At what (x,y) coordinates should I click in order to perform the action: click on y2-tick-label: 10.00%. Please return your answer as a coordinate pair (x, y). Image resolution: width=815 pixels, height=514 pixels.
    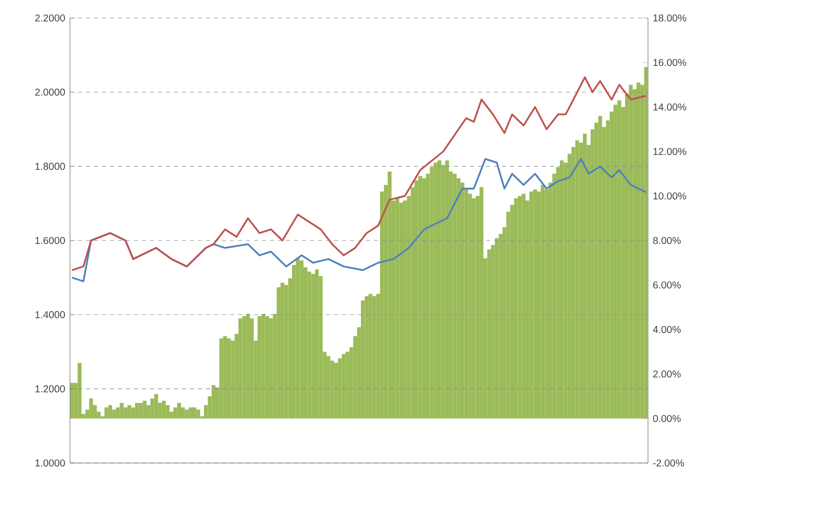
    Looking at the image, I should click on (669, 196).